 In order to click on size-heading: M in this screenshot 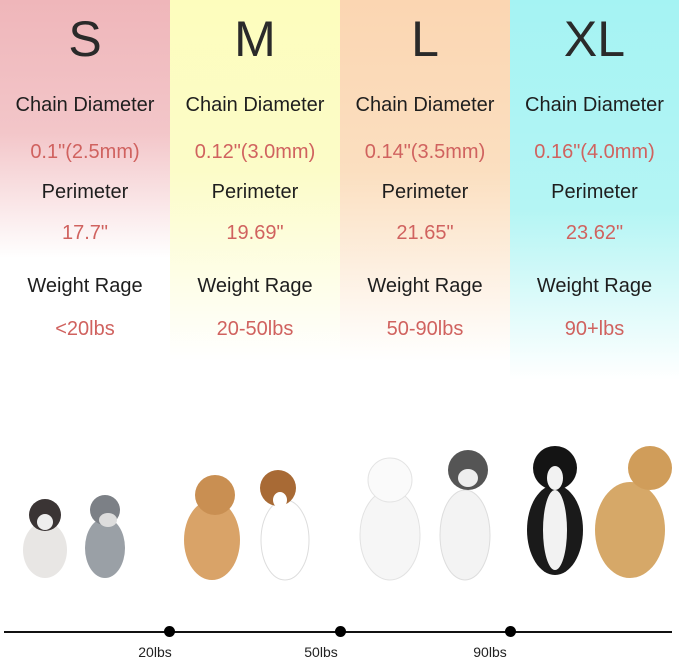, I will do `click(255, 39)`.